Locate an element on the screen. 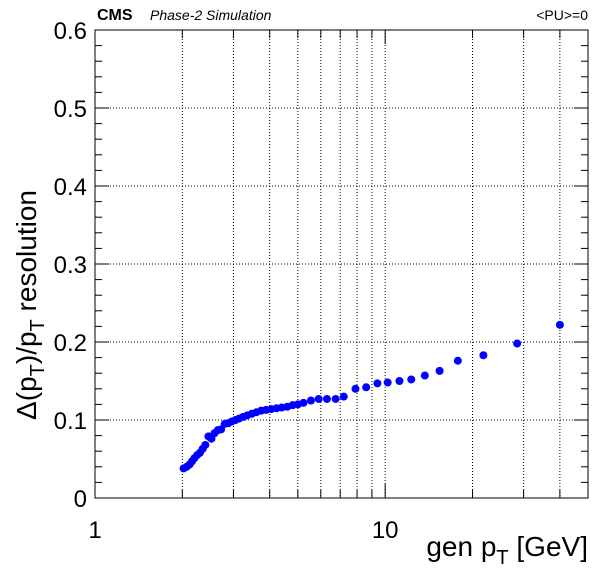 This screenshot has height=573, width=598. x-tick-label: 10 is located at coordinates (385, 530).